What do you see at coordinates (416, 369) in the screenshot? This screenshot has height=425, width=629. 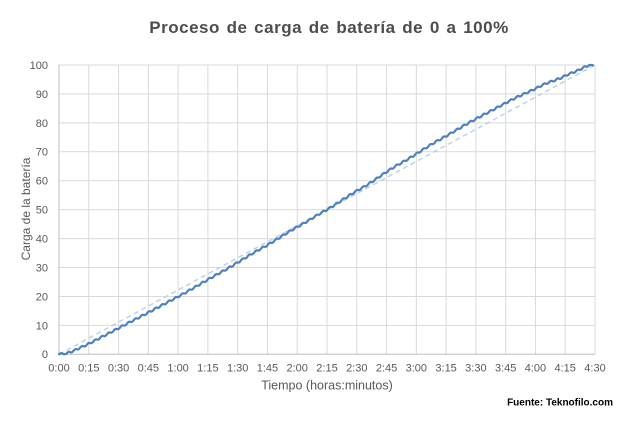 I see `svg-text: 3:00` at bounding box center [416, 369].